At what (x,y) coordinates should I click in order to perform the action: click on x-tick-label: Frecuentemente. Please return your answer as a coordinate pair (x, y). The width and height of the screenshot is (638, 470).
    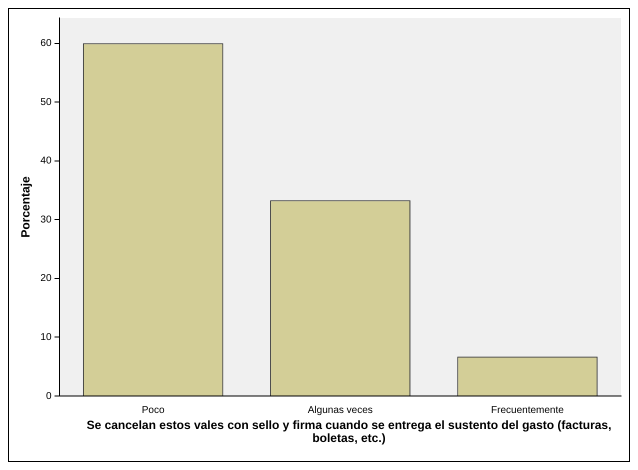
    Looking at the image, I should click on (527, 410).